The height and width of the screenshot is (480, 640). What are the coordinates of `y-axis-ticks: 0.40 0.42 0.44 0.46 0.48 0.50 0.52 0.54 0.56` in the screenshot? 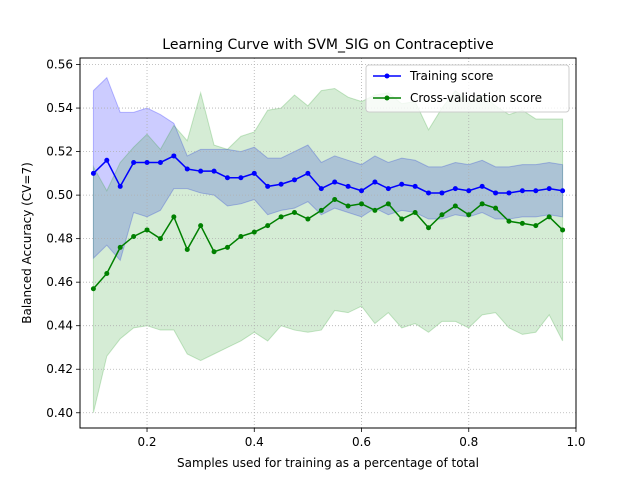 It's located at (63, 239).